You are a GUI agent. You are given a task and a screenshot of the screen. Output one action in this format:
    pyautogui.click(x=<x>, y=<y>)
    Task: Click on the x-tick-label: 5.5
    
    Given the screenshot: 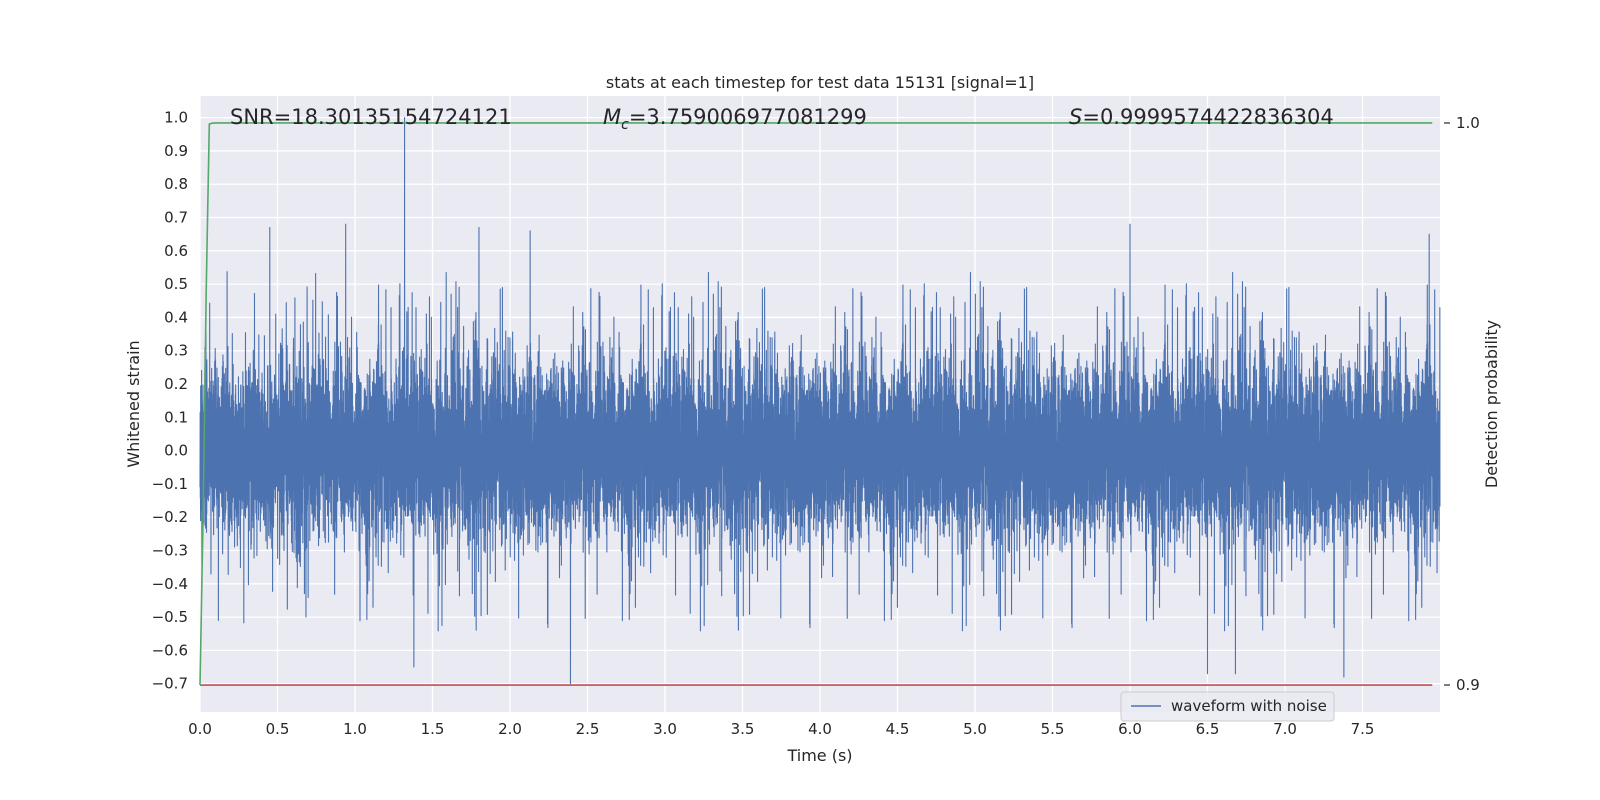 What is the action you would take?
    pyautogui.click(x=1053, y=729)
    